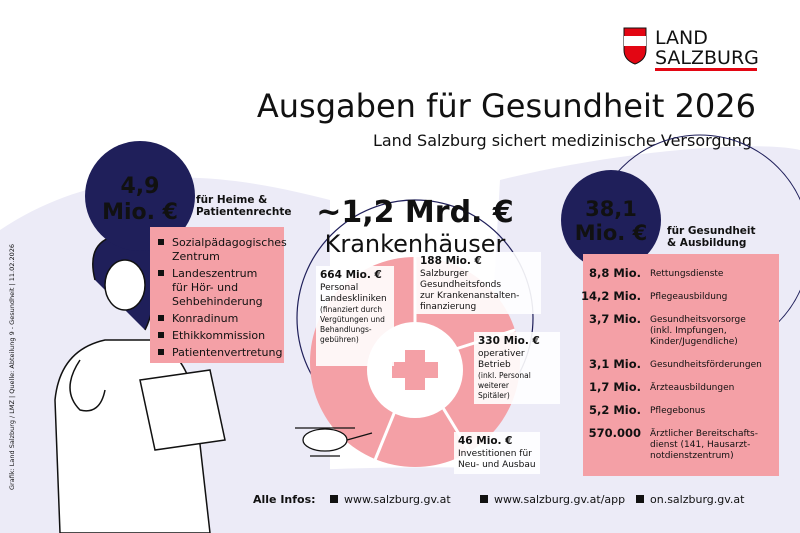 This screenshot has height=533, width=800. Describe the element at coordinates (469, 296) in the screenshot. I see `segment-label: zur Krankenanstalten-` at that location.